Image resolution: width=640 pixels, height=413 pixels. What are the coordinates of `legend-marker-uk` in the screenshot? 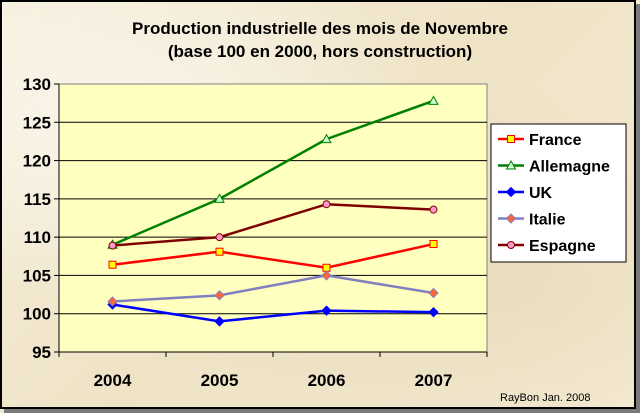 It's located at (511, 192).